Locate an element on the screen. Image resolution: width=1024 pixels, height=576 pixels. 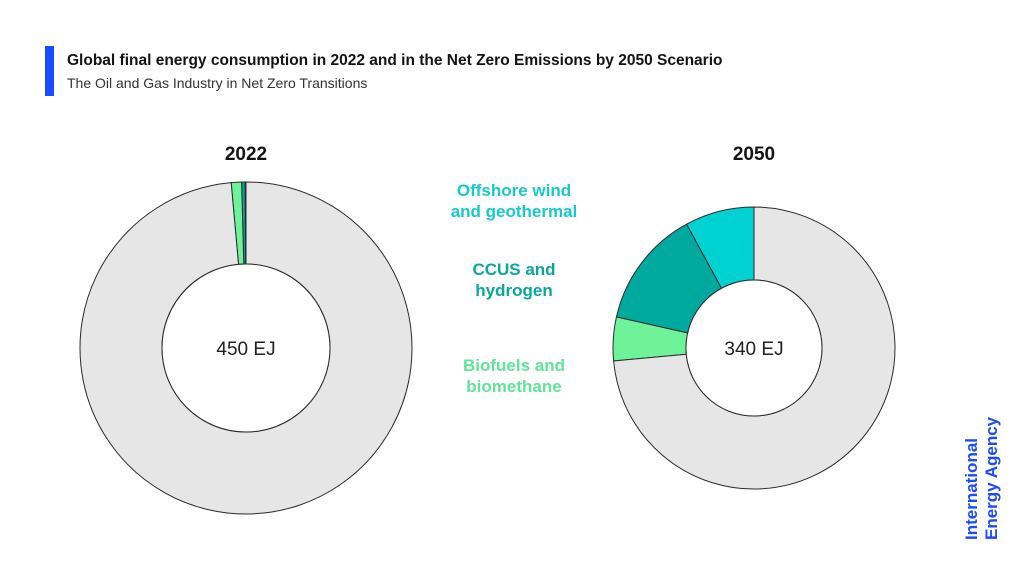
donut-title-2050: 2050 is located at coordinates (754, 154).